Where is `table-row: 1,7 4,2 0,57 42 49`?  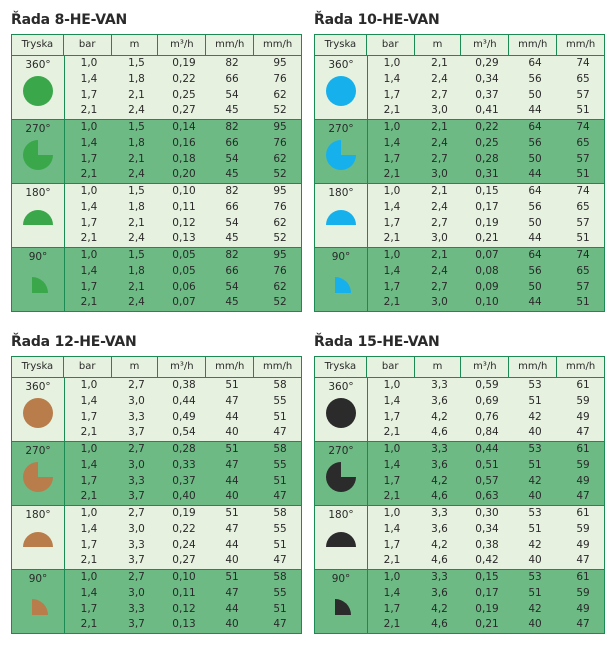
table-row: 1,7 4,2 0,57 42 49 is located at coordinates (487, 482).